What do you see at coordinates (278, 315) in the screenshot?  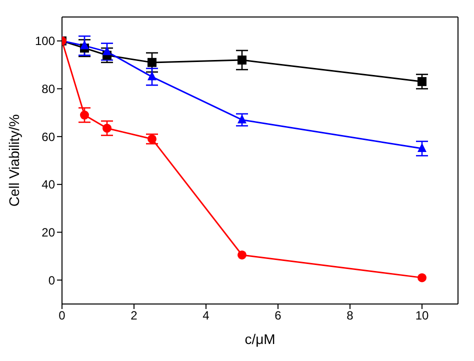 I see `x-tick-label: 6` at bounding box center [278, 315].